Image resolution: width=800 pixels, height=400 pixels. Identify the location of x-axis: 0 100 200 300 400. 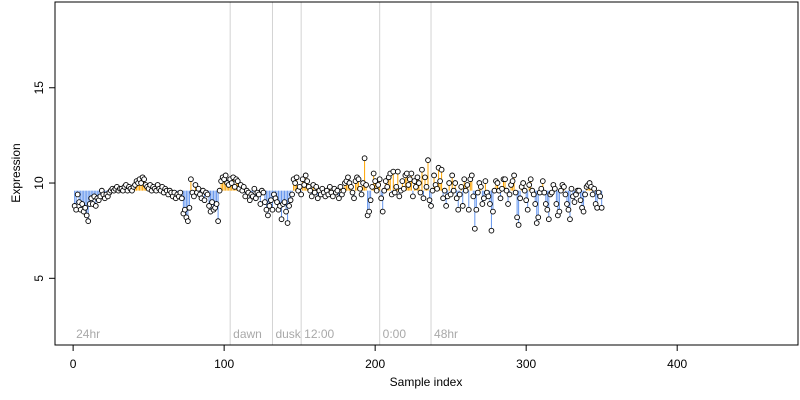
(379, 357).